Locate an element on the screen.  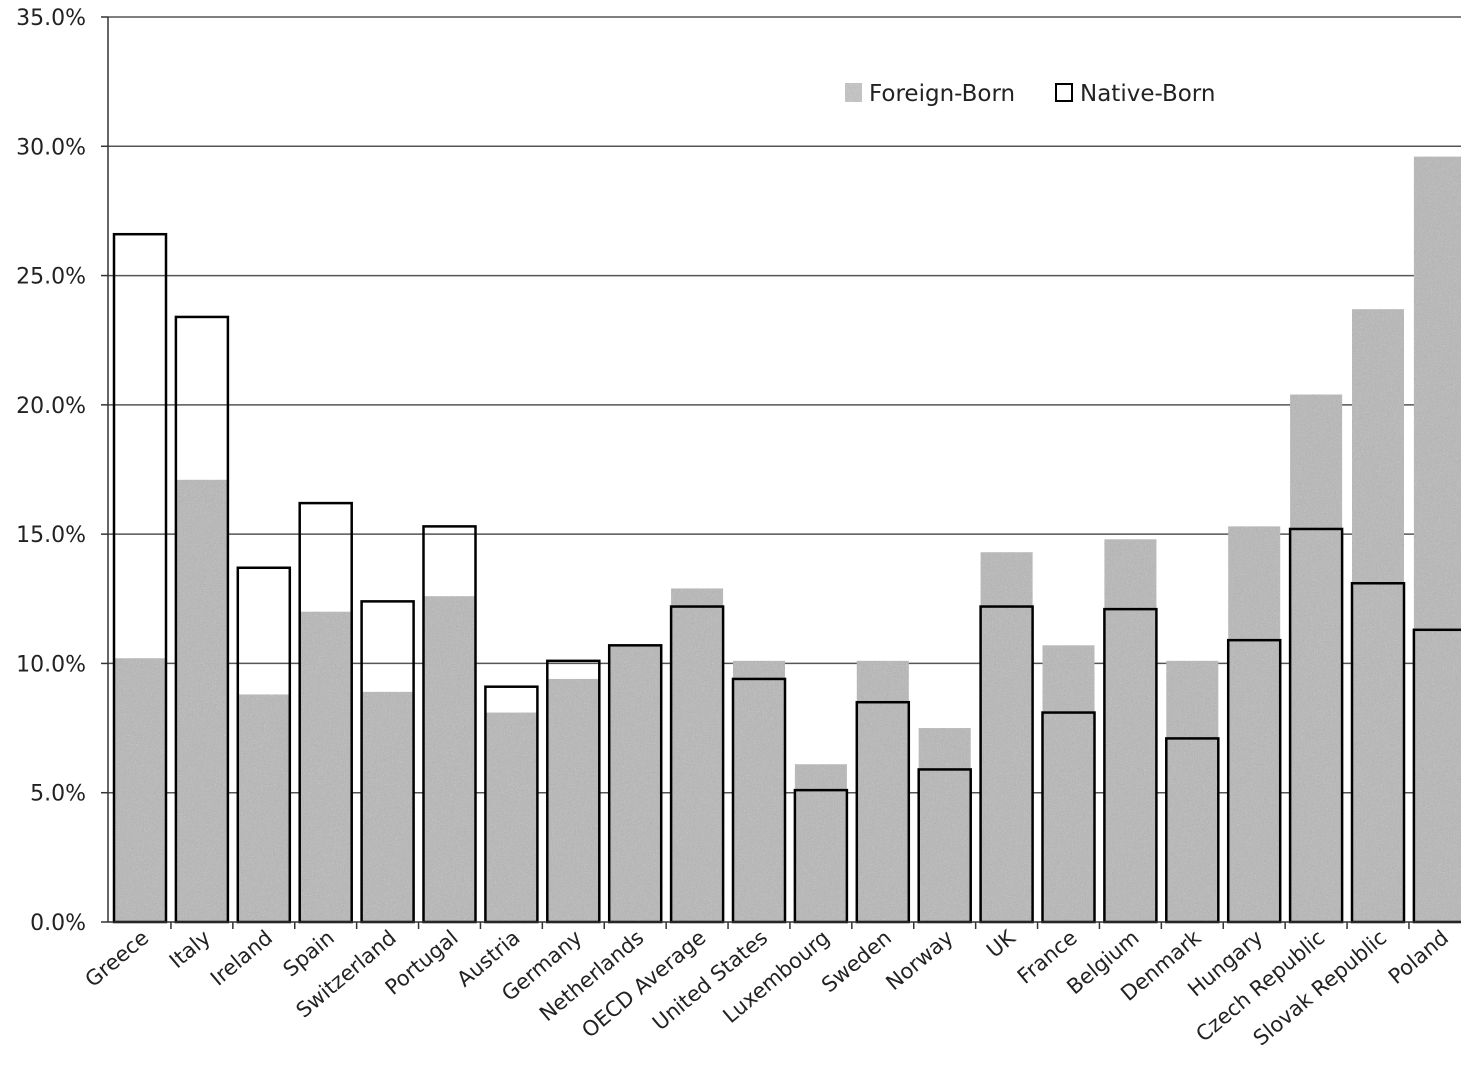
legend-swatch-foreign-born is located at coordinates (853, 92).